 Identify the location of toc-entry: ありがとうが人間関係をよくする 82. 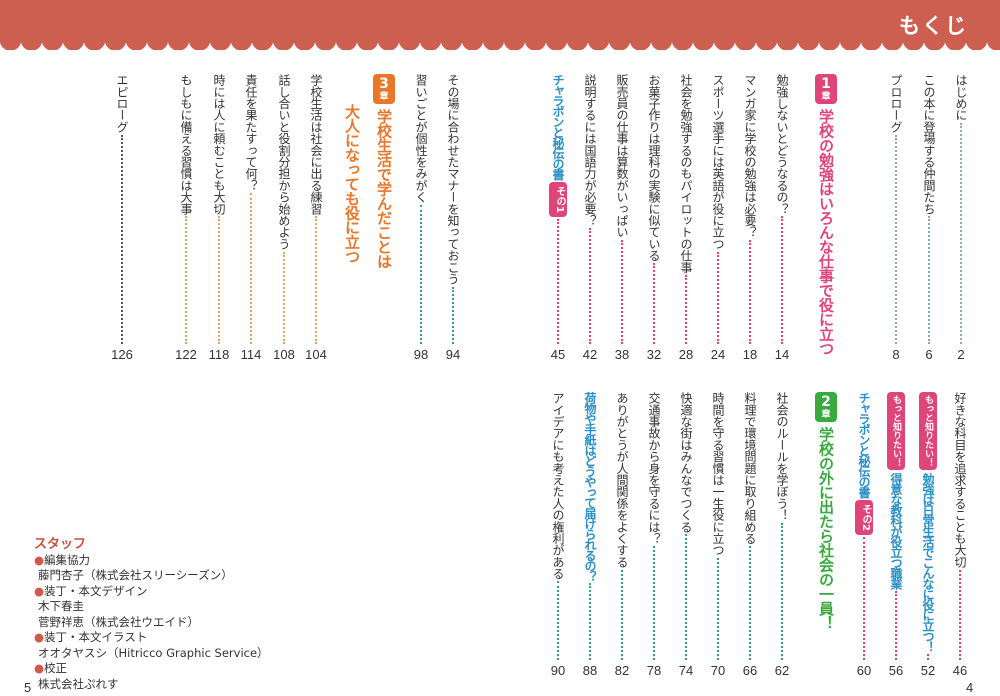
(622, 535).